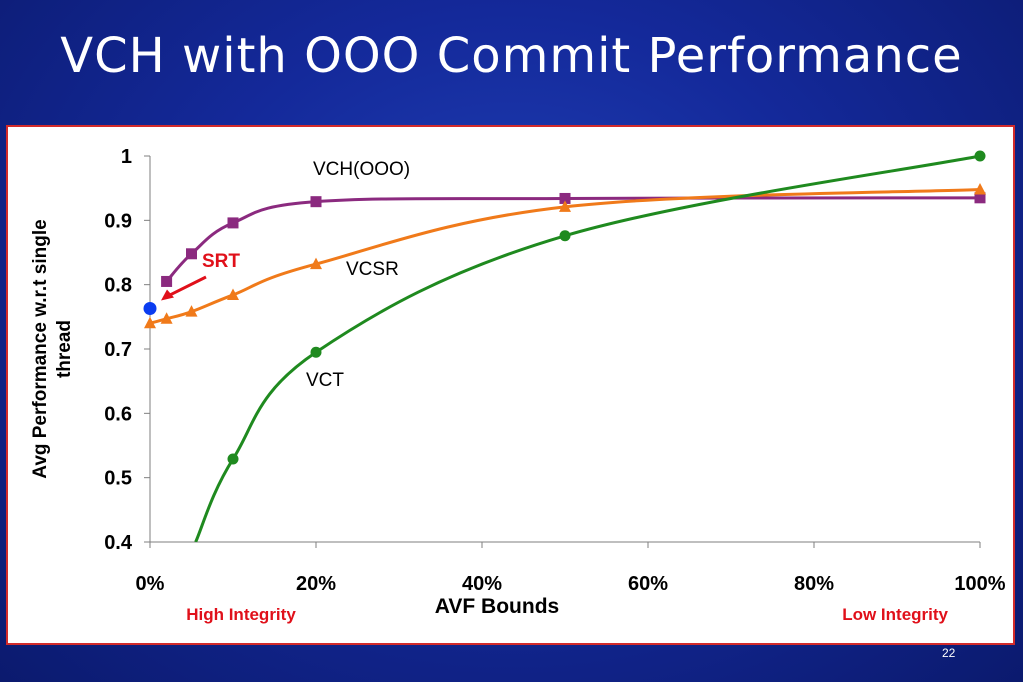 The width and height of the screenshot is (1023, 682). What do you see at coordinates (118, 286) in the screenshot?
I see `y-tick-label: 0.8` at bounding box center [118, 286].